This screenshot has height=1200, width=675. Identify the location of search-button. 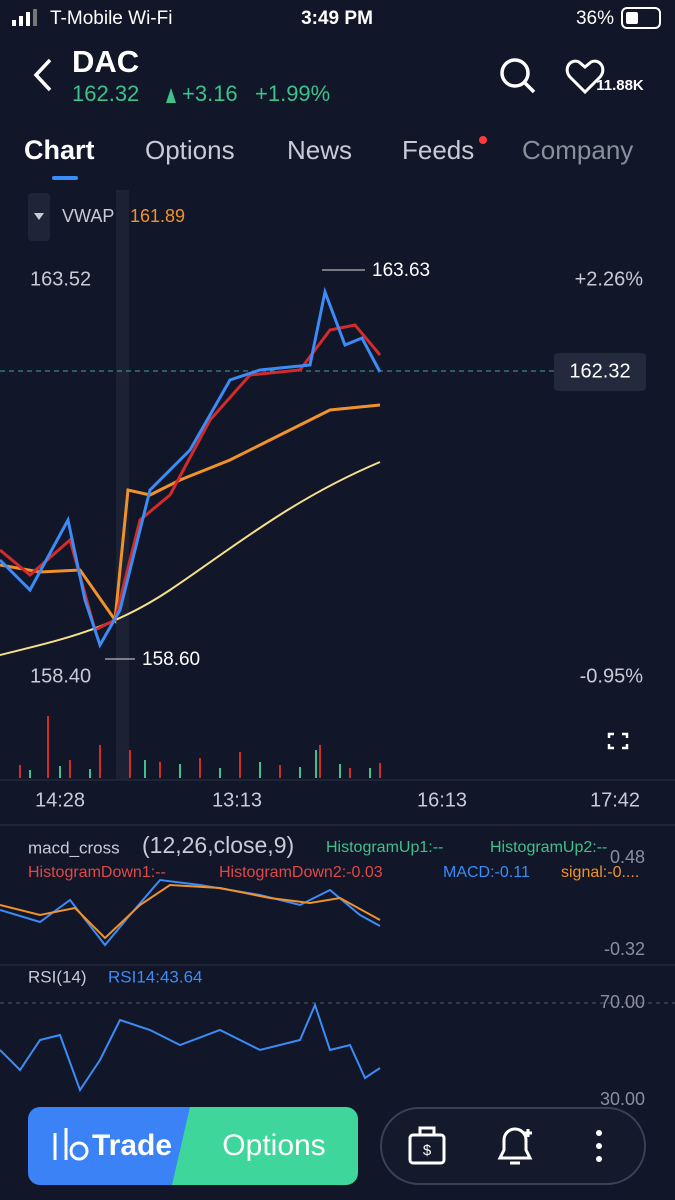
(518, 76).